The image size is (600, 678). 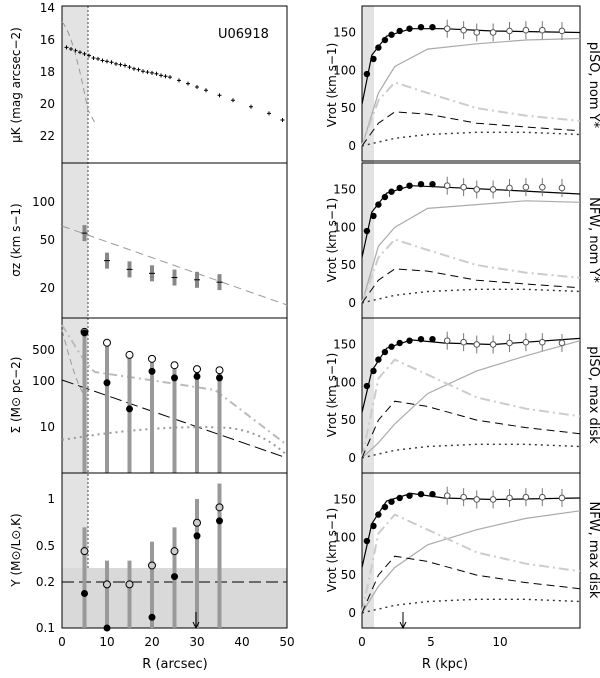 I want to click on p3-ytick: 500, so click(x=43, y=350).